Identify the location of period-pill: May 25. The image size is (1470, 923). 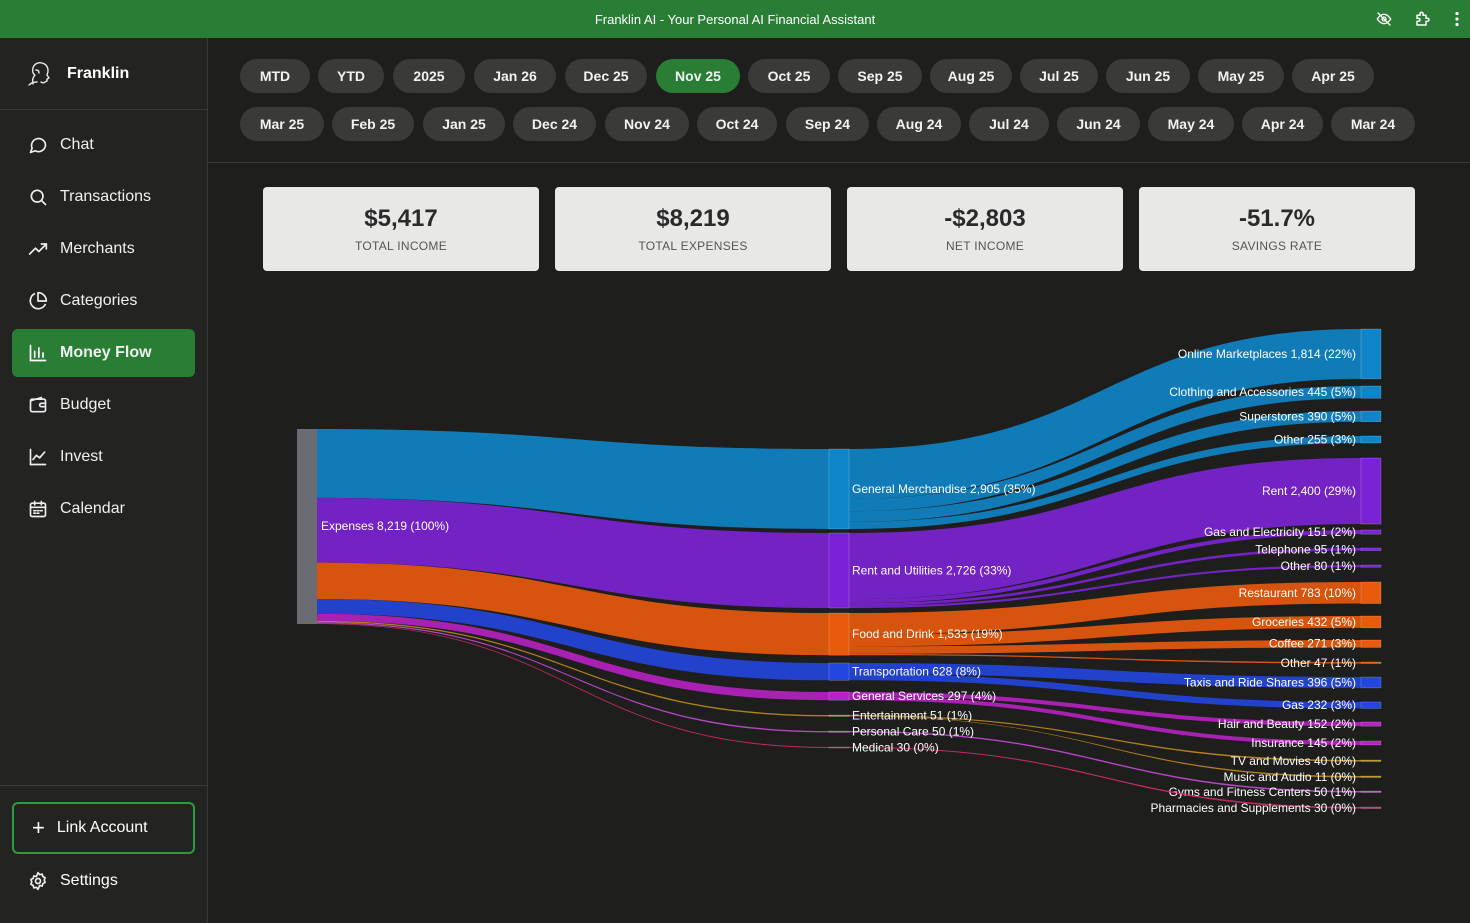
(1241, 76).